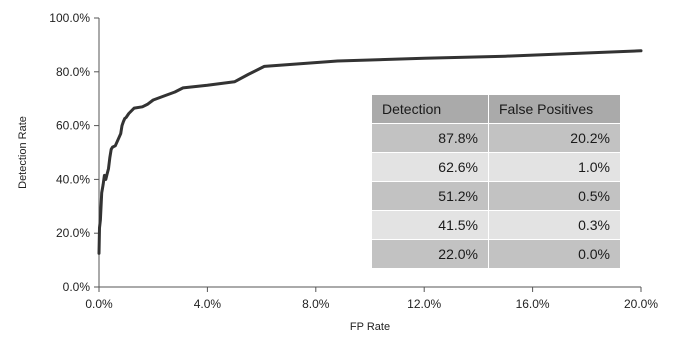 The image size is (691, 339). Describe the element at coordinates (430, 254) in the screenshot. I see `detection-cell: 22.0%` at that location.